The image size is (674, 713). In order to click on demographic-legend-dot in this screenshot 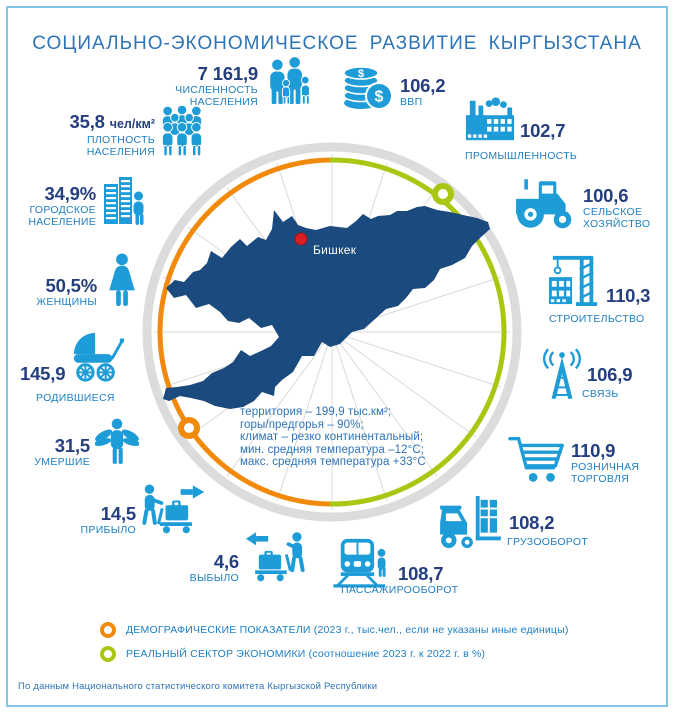, I will do `click(108, 630)`.